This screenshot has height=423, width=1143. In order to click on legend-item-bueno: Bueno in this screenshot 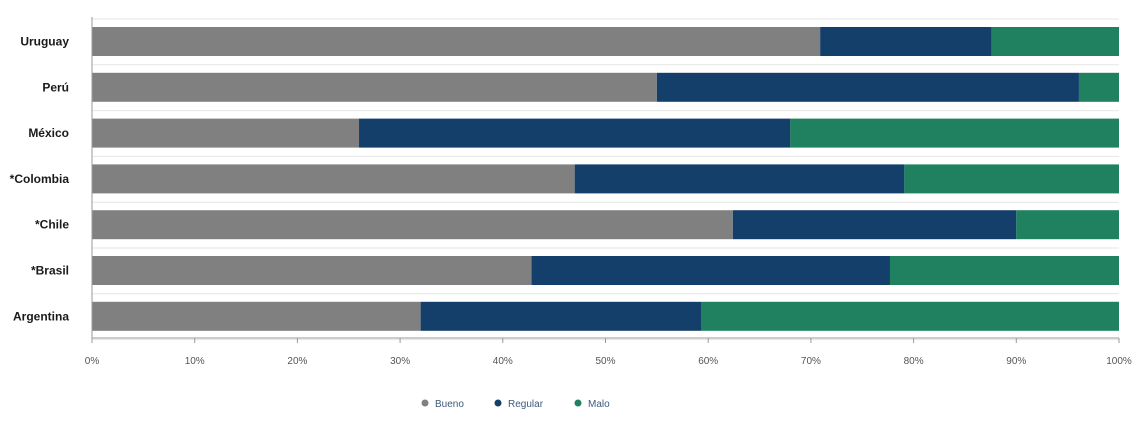, I will do `click(442, 404)`.